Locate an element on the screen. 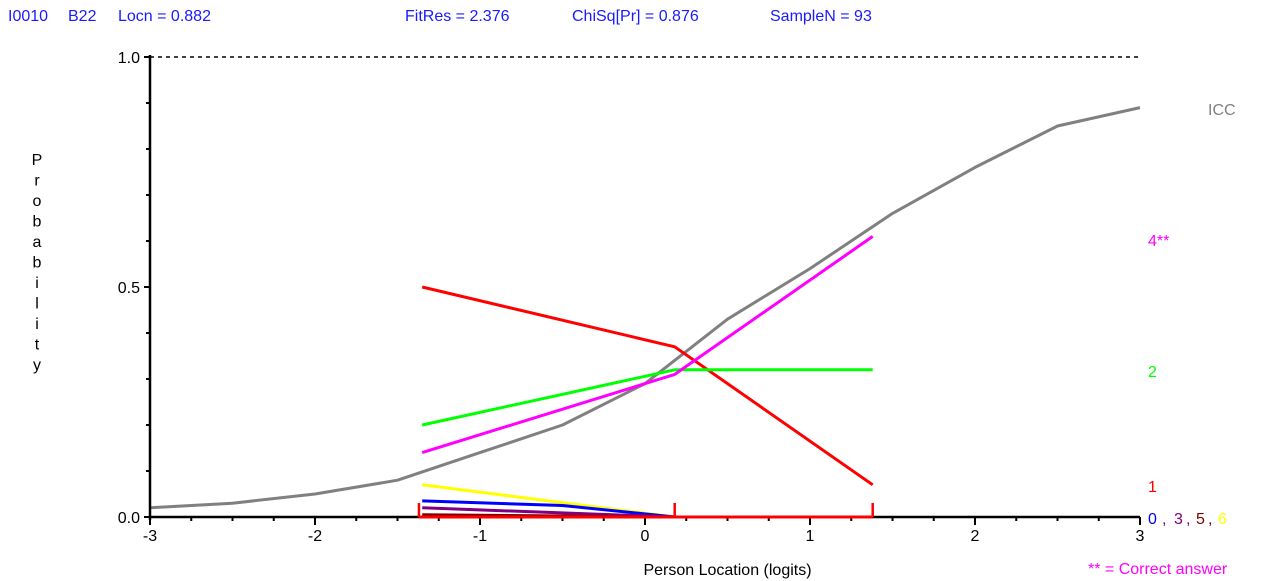  icc-label: ICC is located at coordinates (1222, 110).